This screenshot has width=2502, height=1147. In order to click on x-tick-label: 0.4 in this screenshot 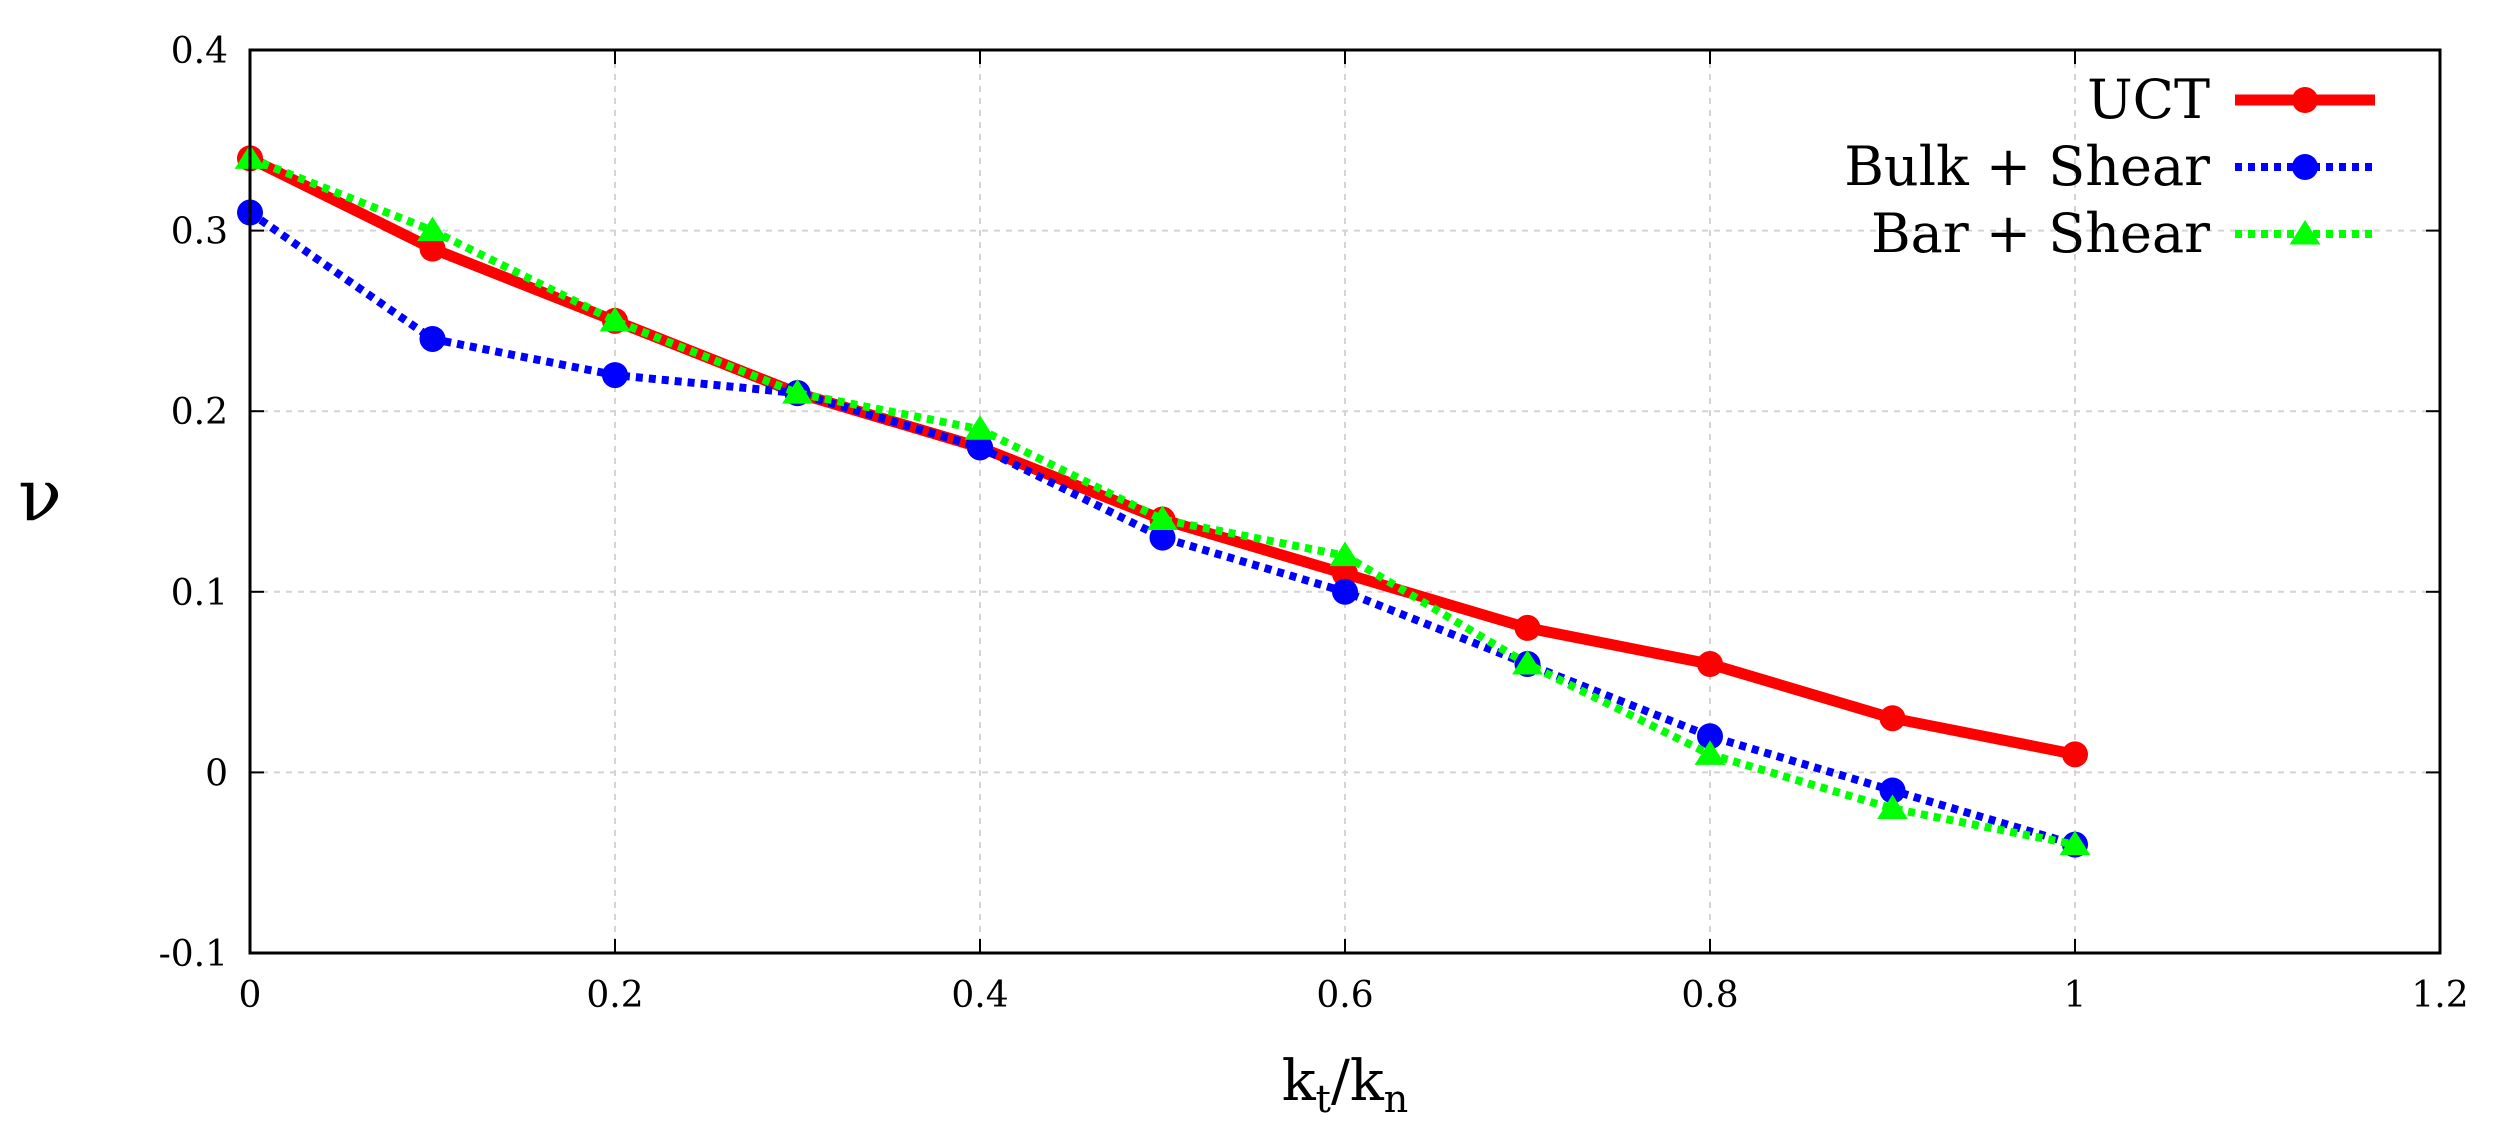, I will do `click(979, 995)`.